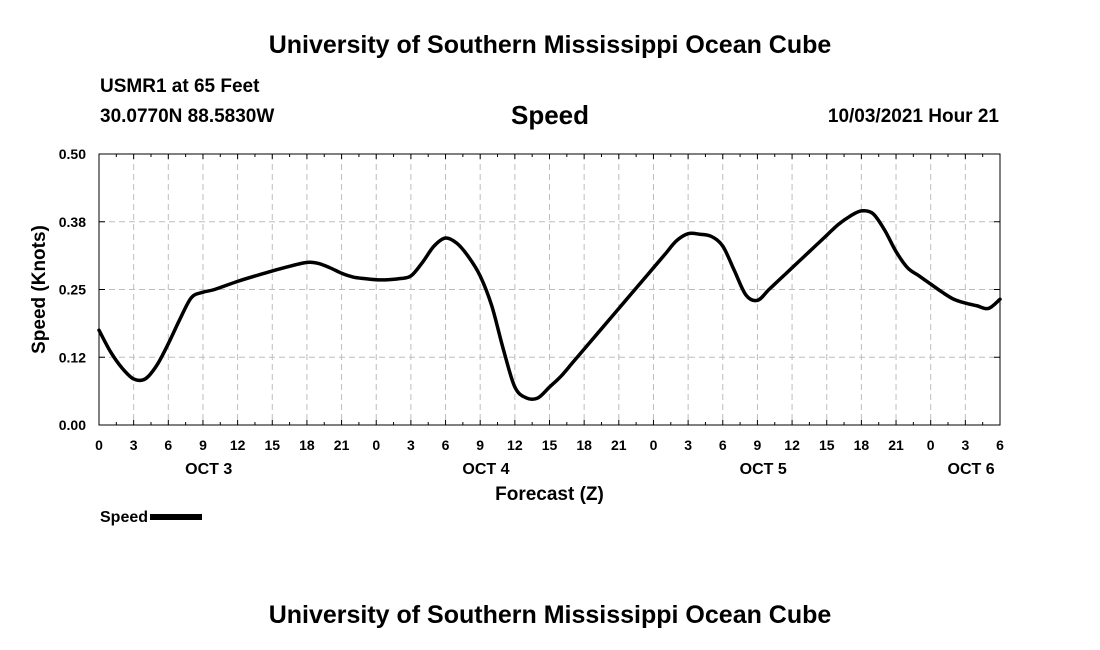  What do you see at coordinates (485, 469) in the screenshot?
I see `x-day-label: OCT 4` at bounding box center [485, 469].